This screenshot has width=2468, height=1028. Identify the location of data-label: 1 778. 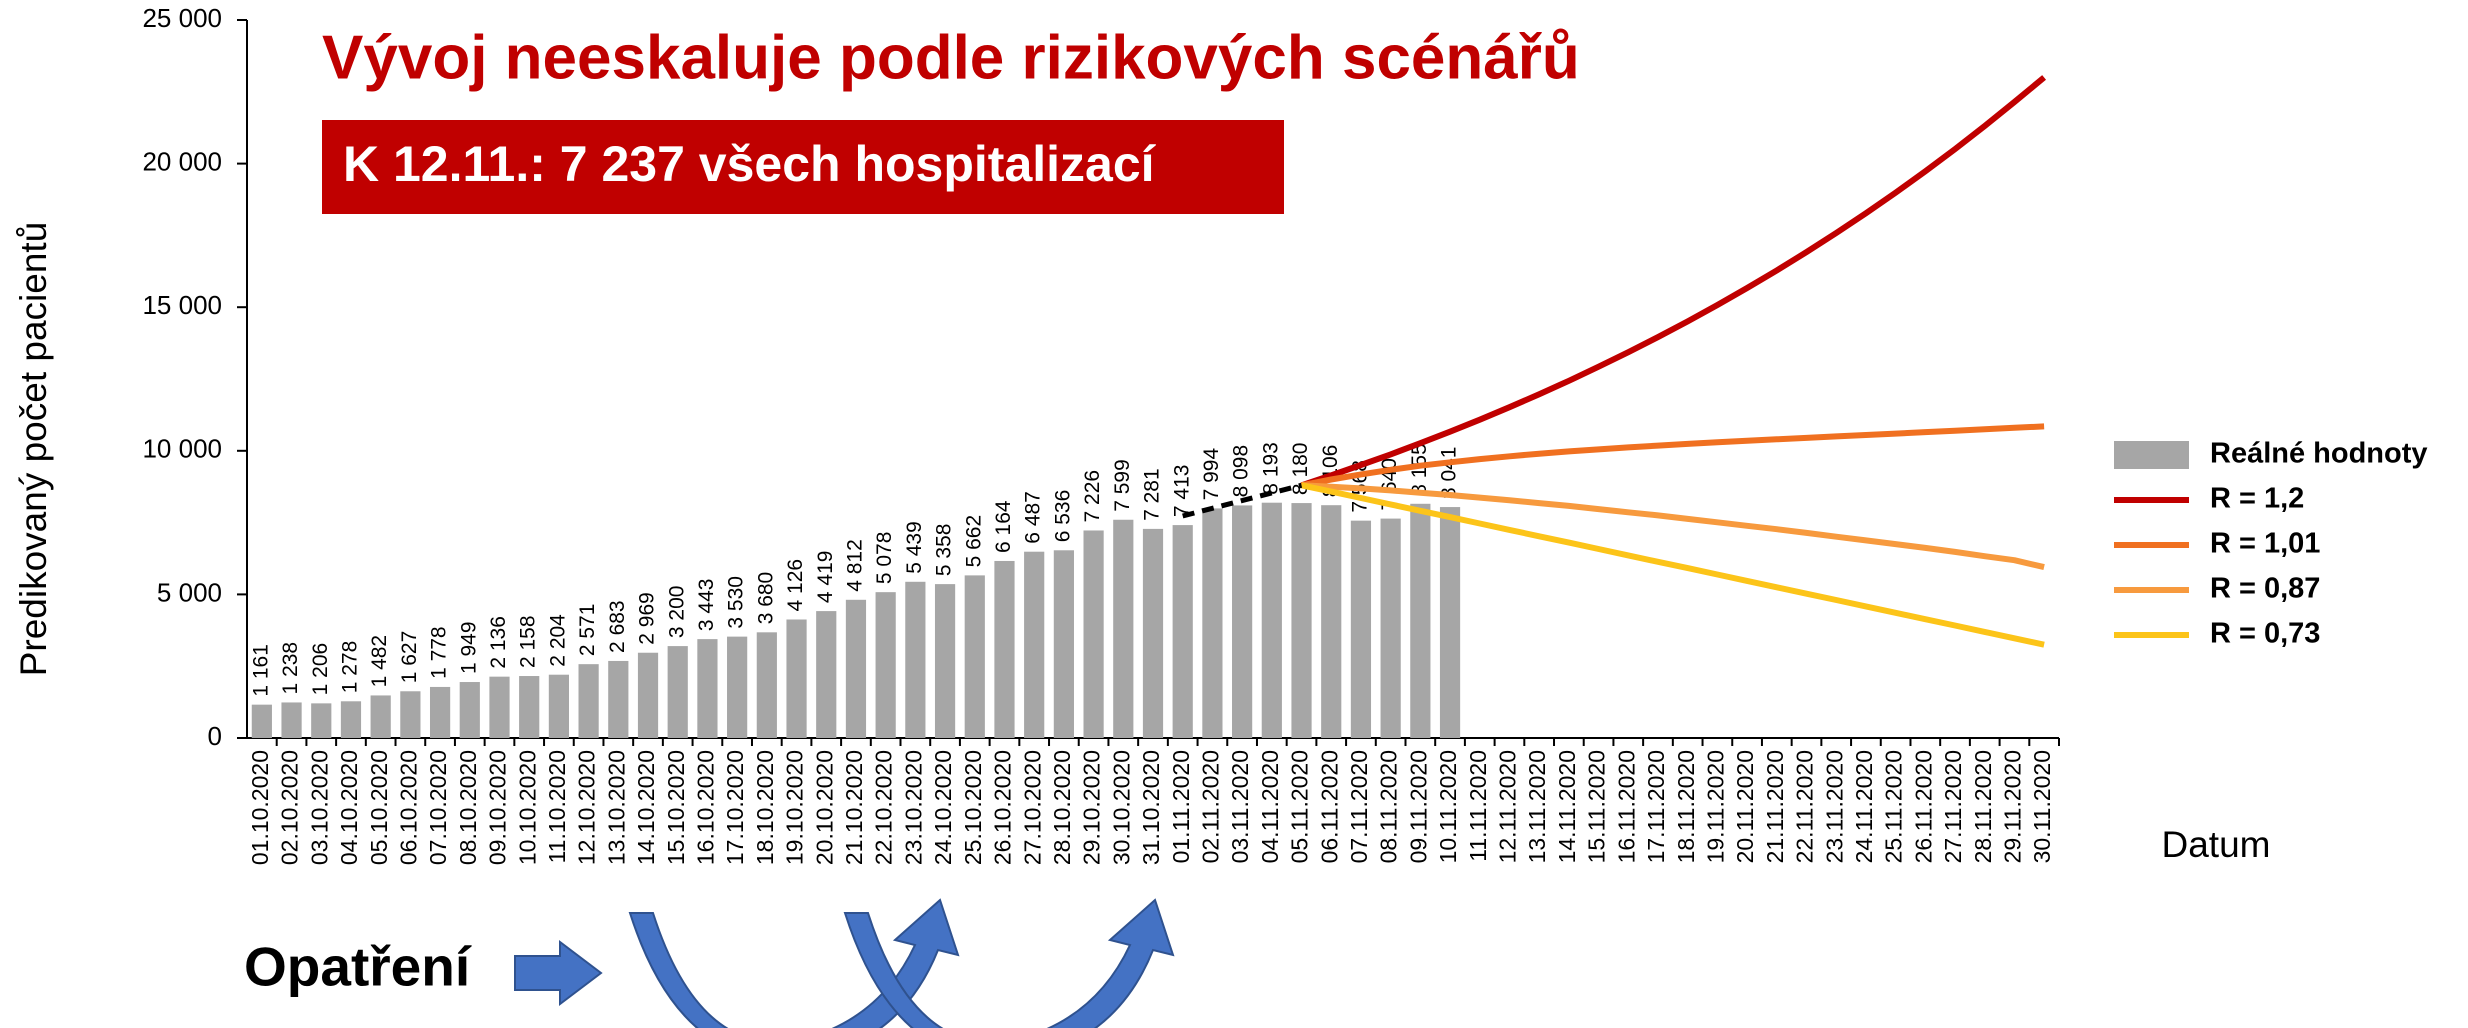
(439, 652).